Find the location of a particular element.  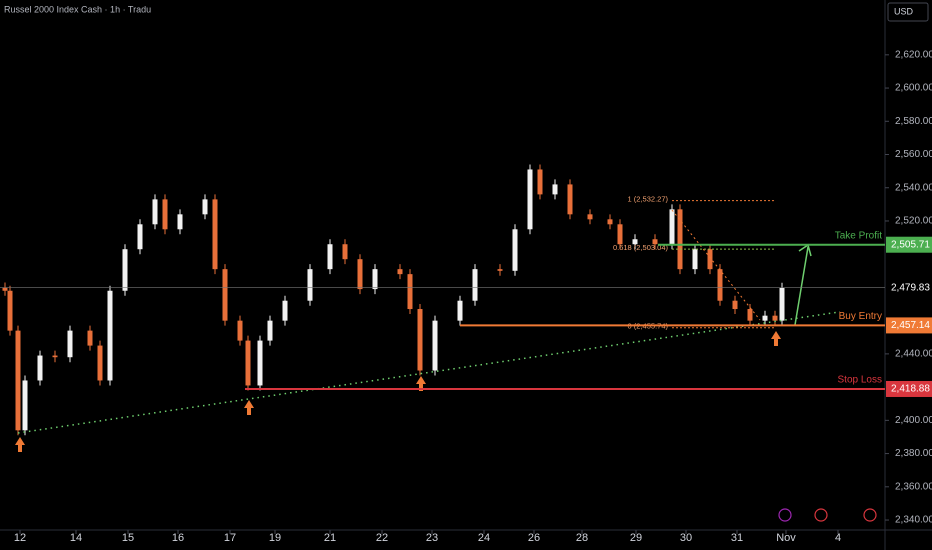

x-tick-label: Nov is located at coordinates (786, 538).